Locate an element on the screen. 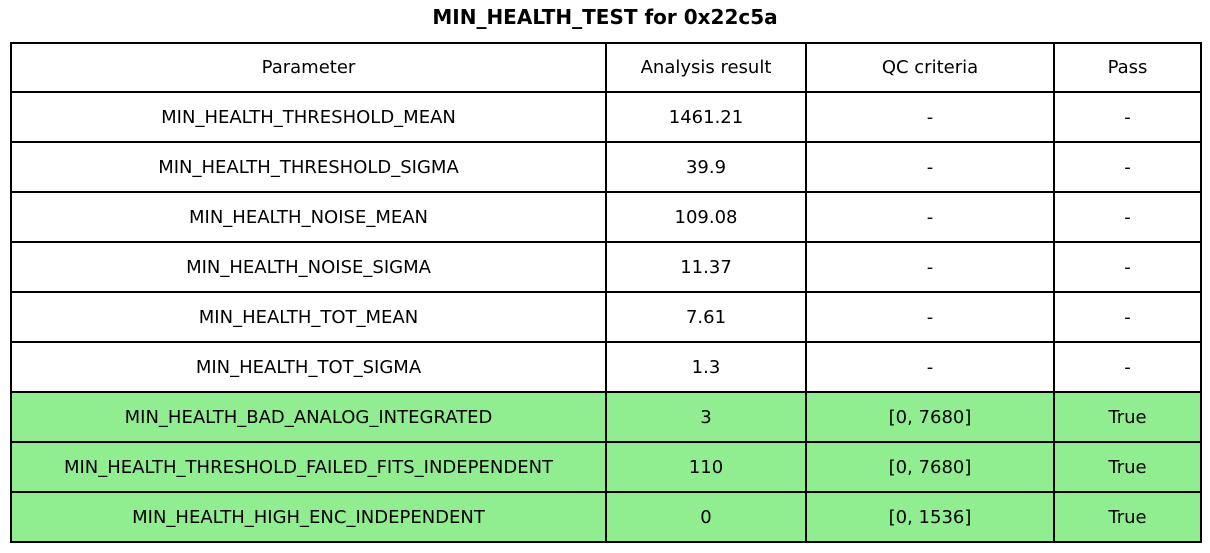 This screenshot has height=553, width=1210. cell-parameter: MIN_HEALTH_TOT_MEAN is located at coordinates (308, 317).